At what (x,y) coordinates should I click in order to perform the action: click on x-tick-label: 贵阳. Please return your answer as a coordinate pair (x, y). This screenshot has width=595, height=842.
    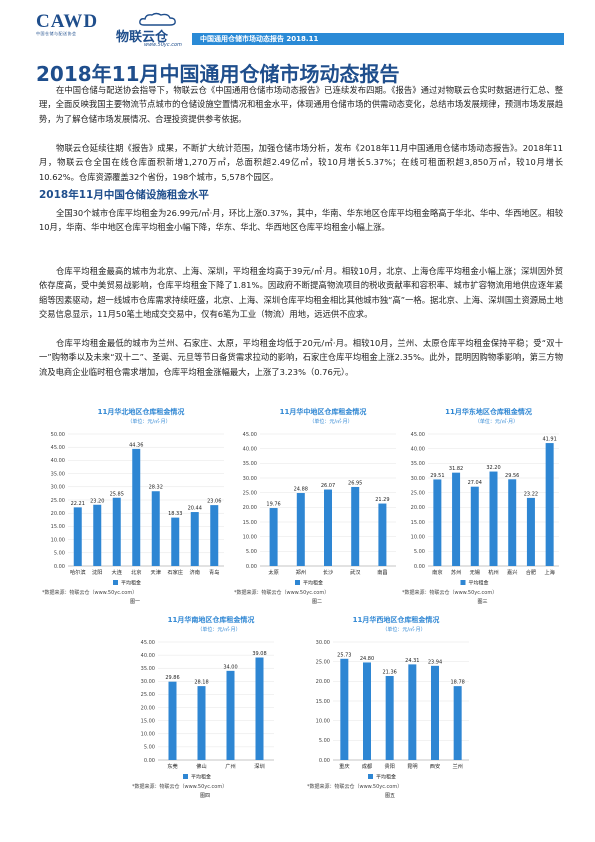
    Looking at the image, I should click on (389, 766).